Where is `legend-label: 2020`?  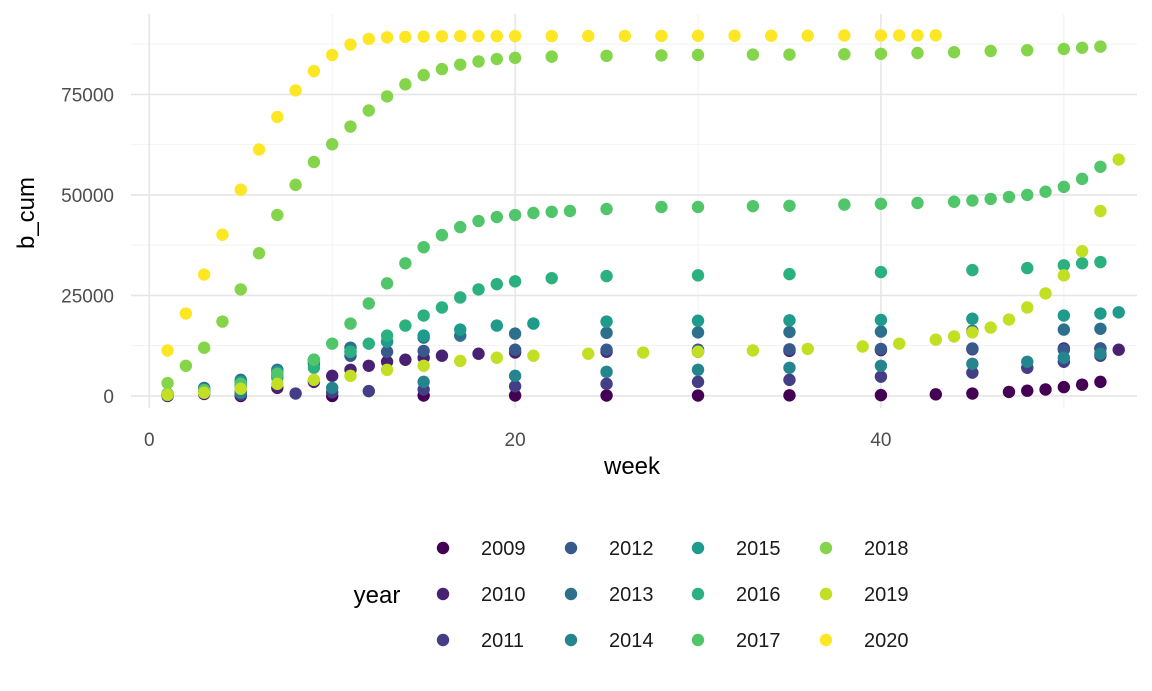 legend-label: 2020 is located at coordinates (886, 641).